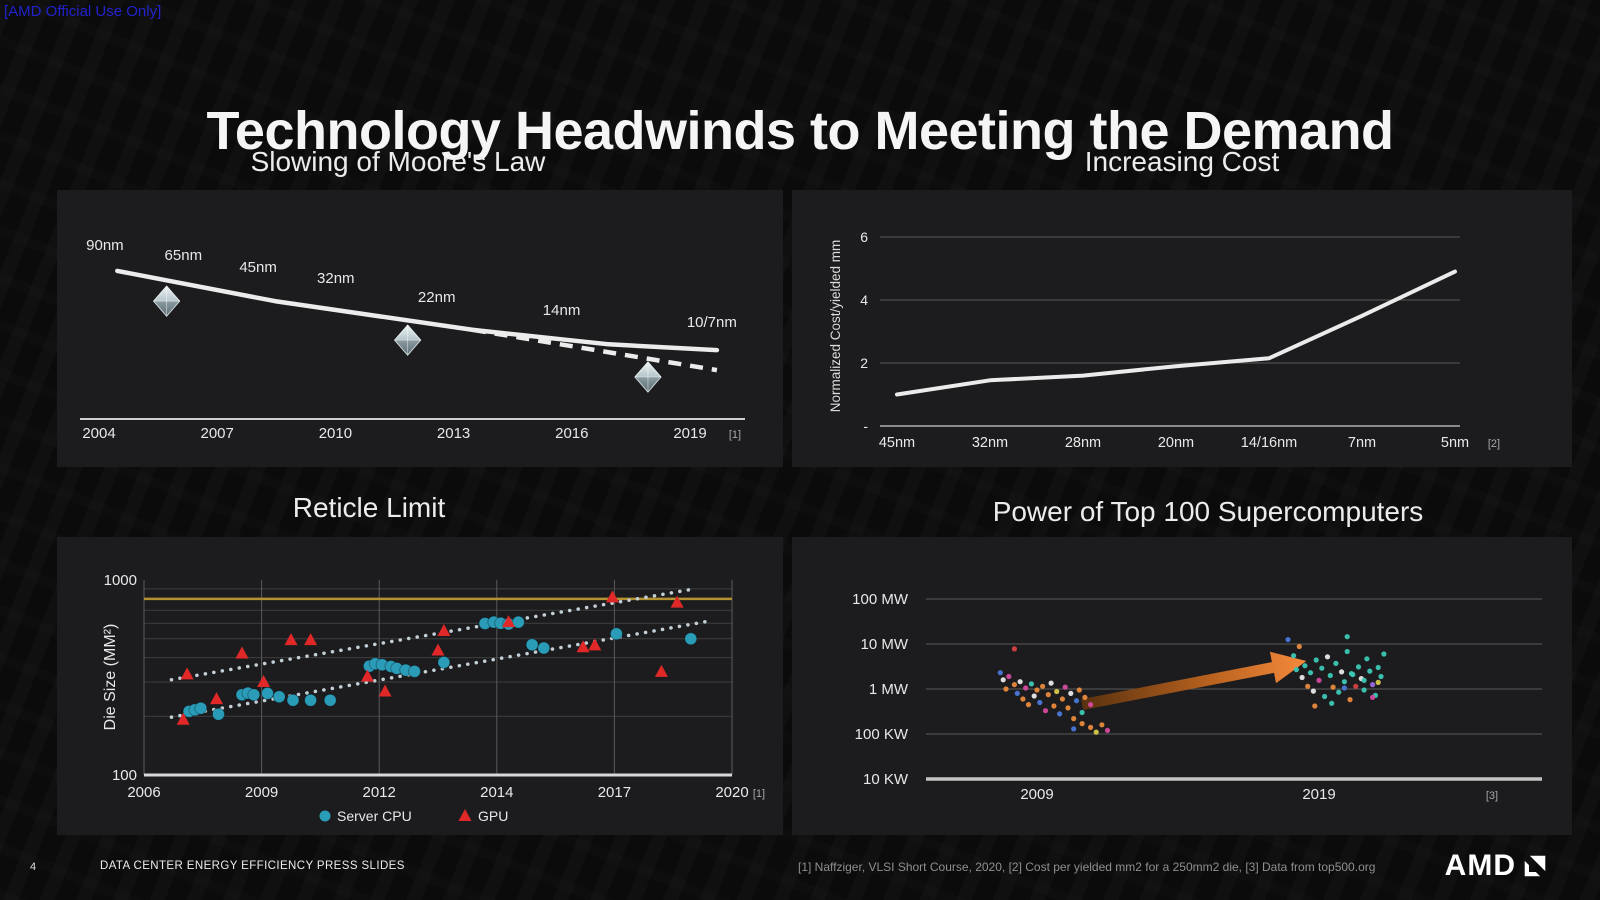  What do you see at coordinates (1480, 865) in the screenshot?
I see `amd-logo-text: AMD` at bounding box center [1480, 865].